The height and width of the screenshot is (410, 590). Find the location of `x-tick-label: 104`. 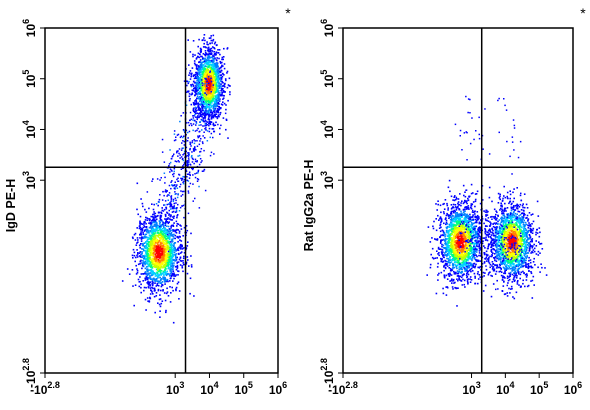

x-tick-label: 104 is located at coordinates (209, 388).